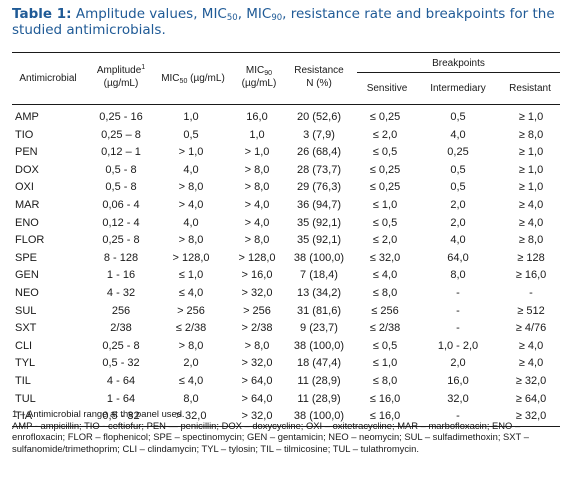 This screenshot has height=477, width=567. What do you see at coordinates (319, 83) in the screenshot?
I see `header-resistance-unit: N (%)` at bounding box center [319, 83].